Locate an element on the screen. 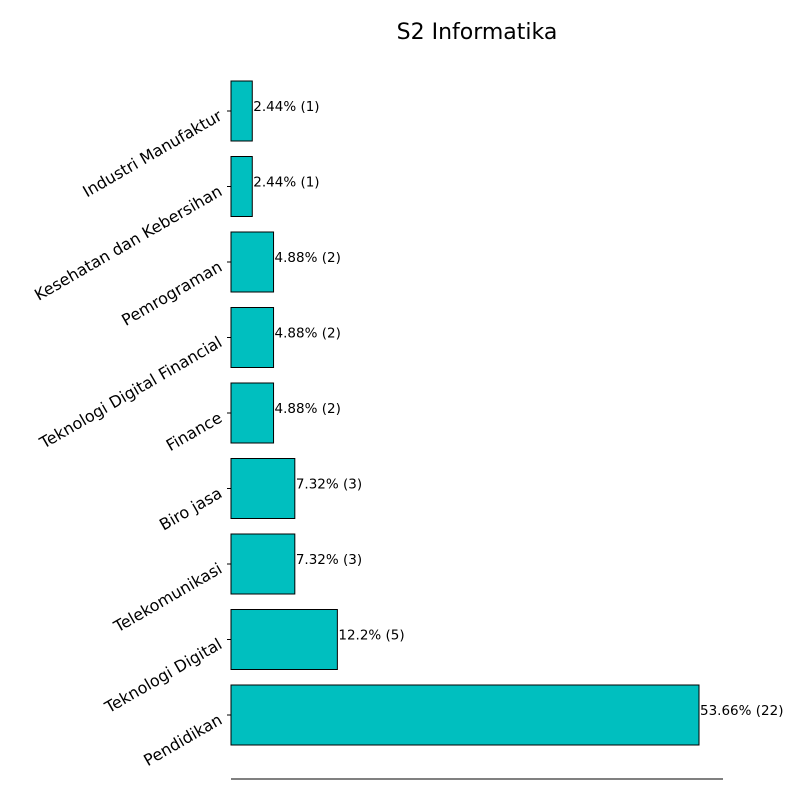 This screenshot has height=800, width=800. y-tick-label: Teknologi Digital is located at coordinates (163, 675).